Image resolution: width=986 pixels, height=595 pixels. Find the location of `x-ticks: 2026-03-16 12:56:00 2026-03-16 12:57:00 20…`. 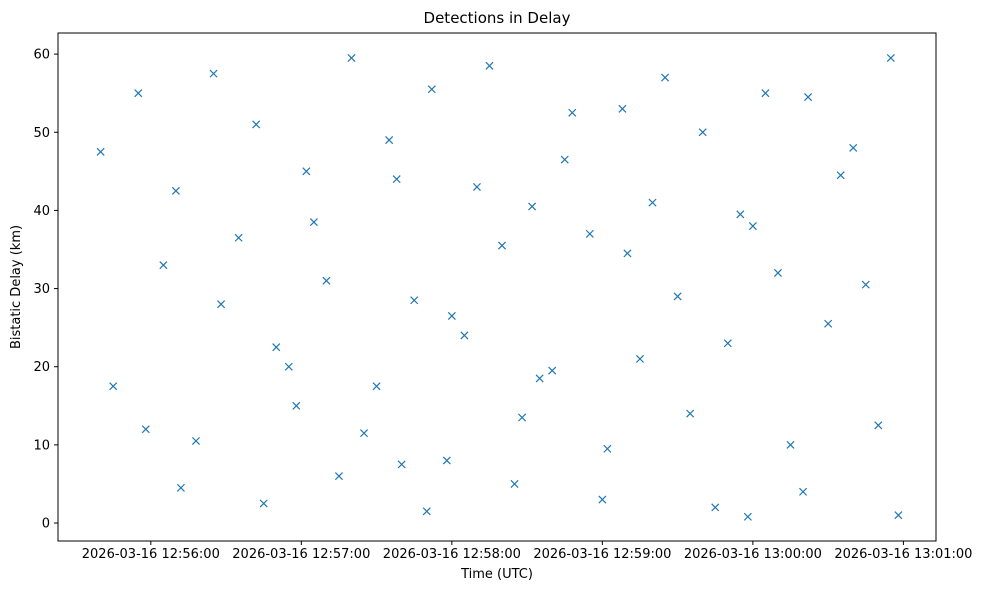

x-ticks: 2026-03-16 12:56:00 2026-03-16 12:57:00 20… is located at coordinates (527, 551).